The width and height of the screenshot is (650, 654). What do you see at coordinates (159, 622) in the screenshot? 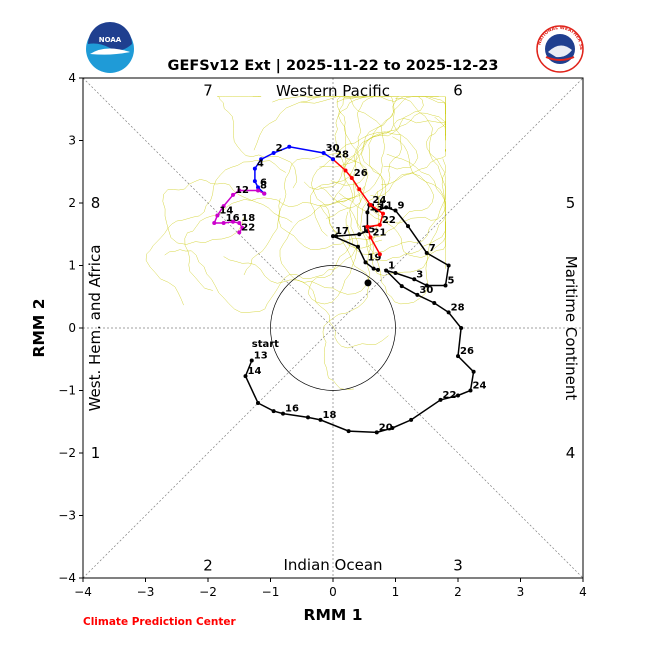
I see `cpc-credit: Climate Prediction Center` at bounding box center [159, 622].